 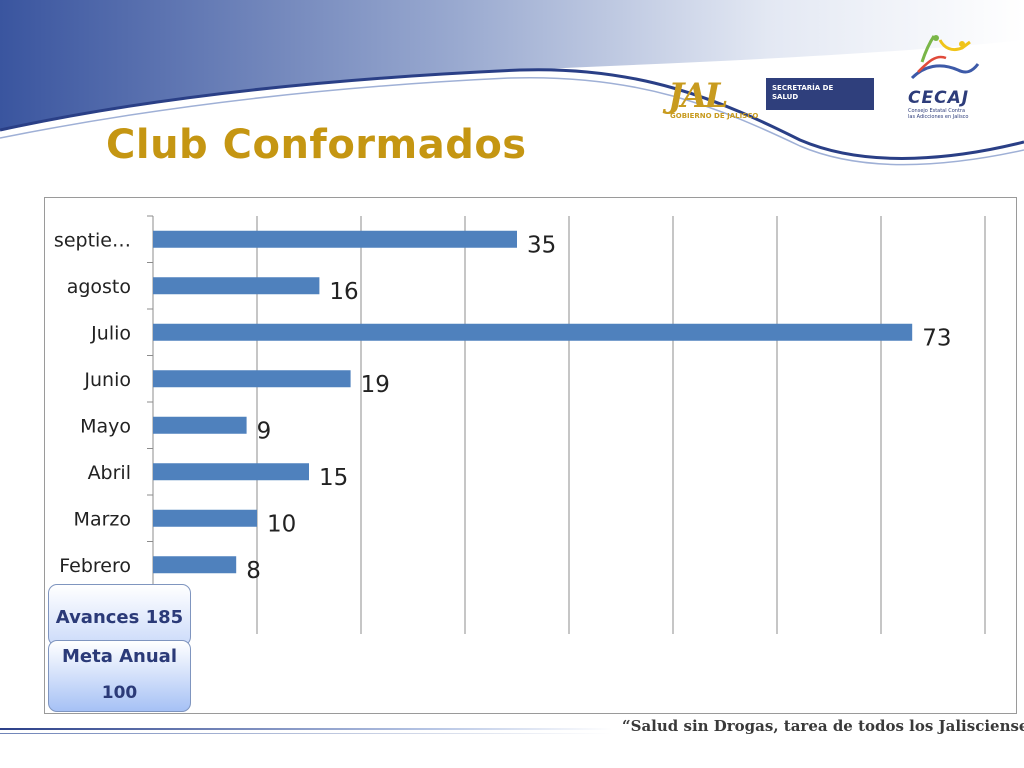 I want to click on cecaj-name: CECAJ, so click(x=939, y=98).